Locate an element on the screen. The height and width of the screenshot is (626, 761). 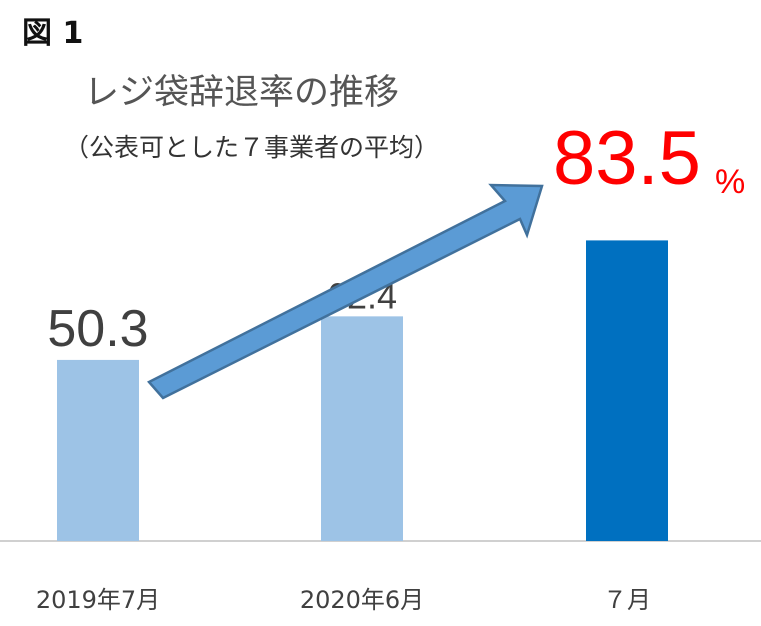
category-label-3: ７月 is located at coordinates (627, 600).